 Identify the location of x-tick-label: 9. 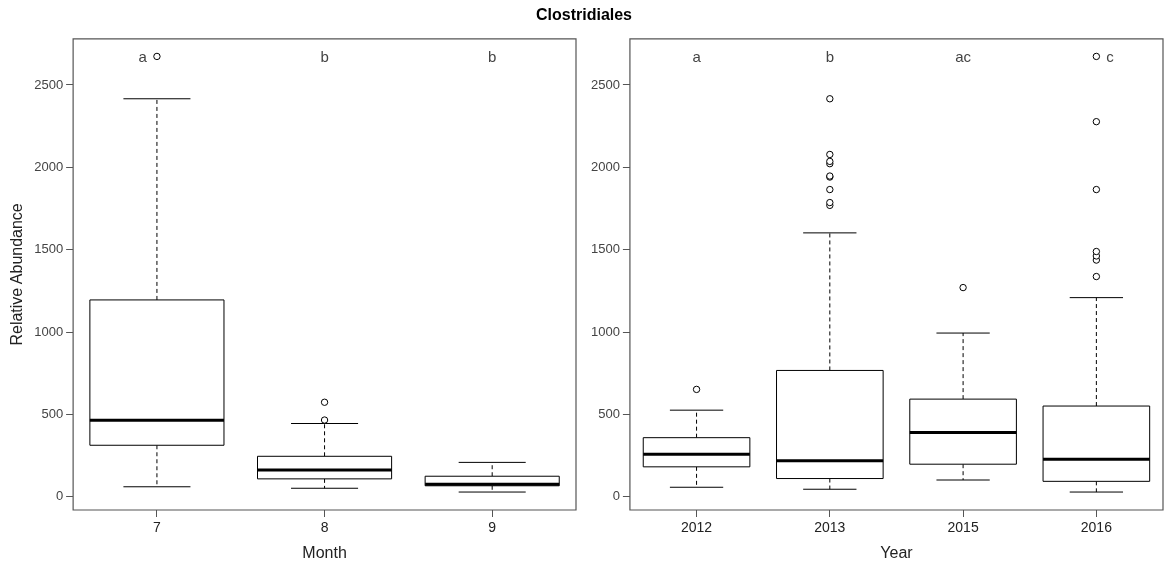
(492, 527).